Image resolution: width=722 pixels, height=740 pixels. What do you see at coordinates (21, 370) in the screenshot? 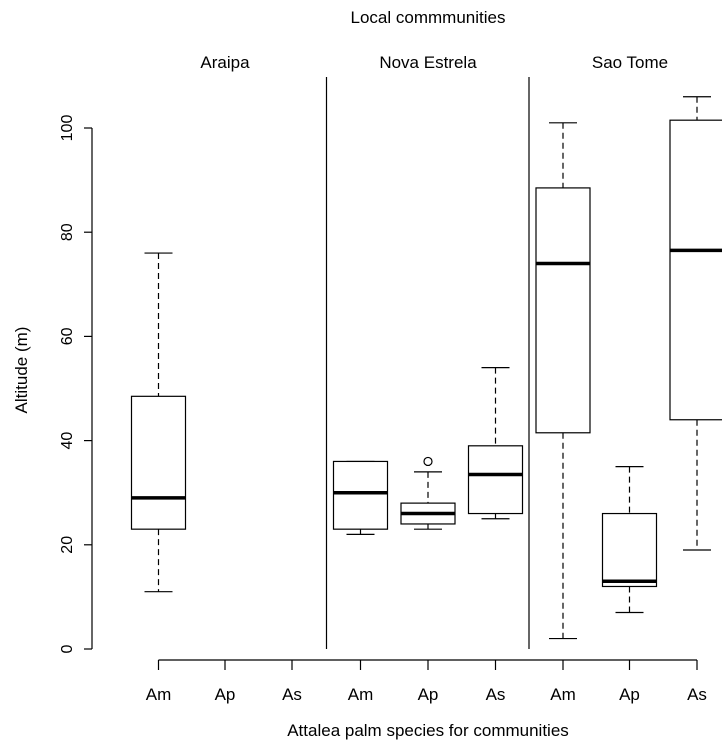
I see `y-axis-title: Altitude (m)` at bounding box center [21, 370].